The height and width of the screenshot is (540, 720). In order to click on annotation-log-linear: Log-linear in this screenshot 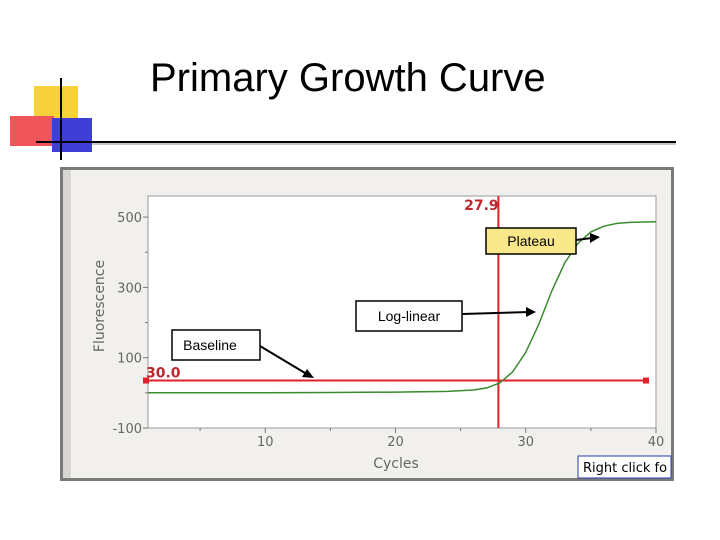, I will do `click(445, 316)`.